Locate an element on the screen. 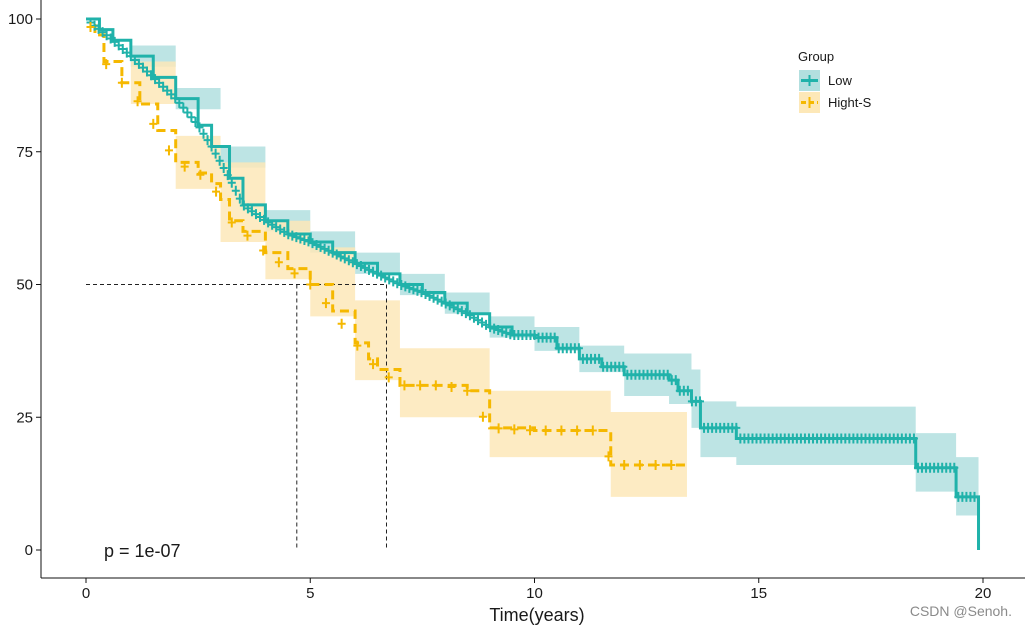 This screenshot has height=627, width=1026. x-tick-label: 5 is located at coordinates (310, 593).